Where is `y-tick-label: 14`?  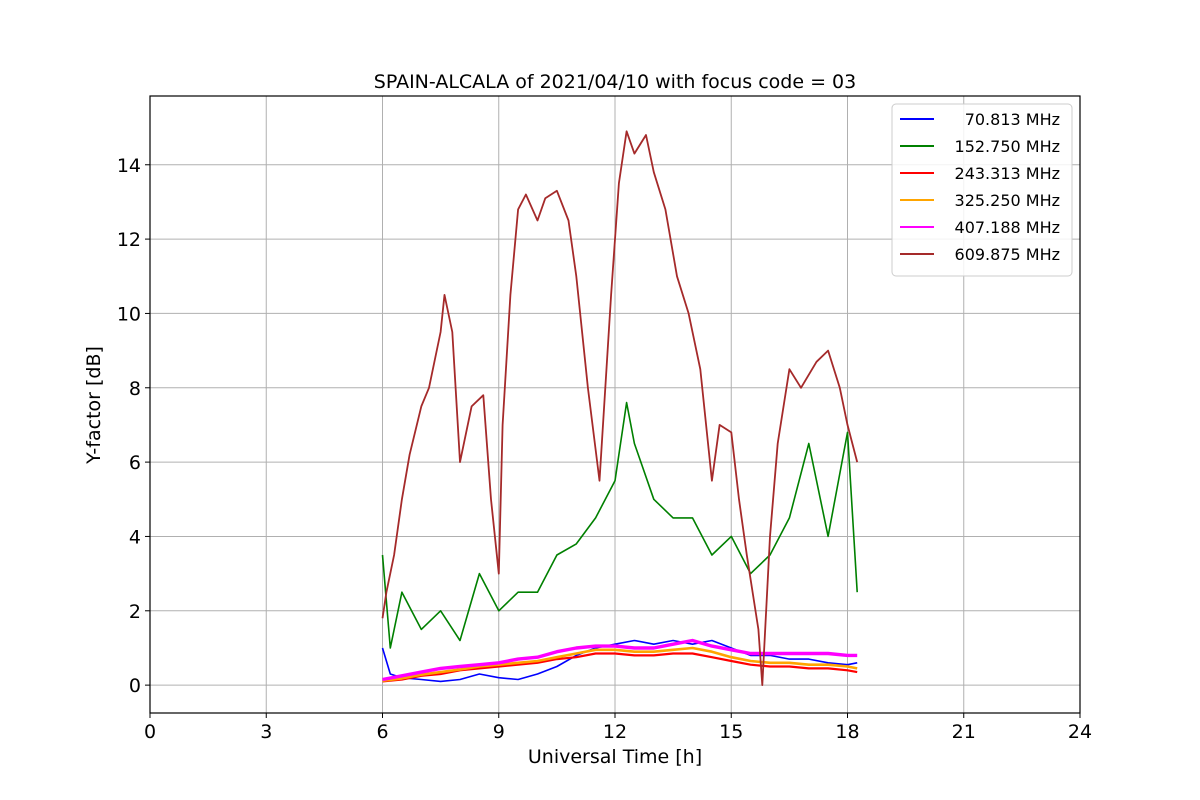
y-tick-label: 14 is located at coordinates (129, 166).